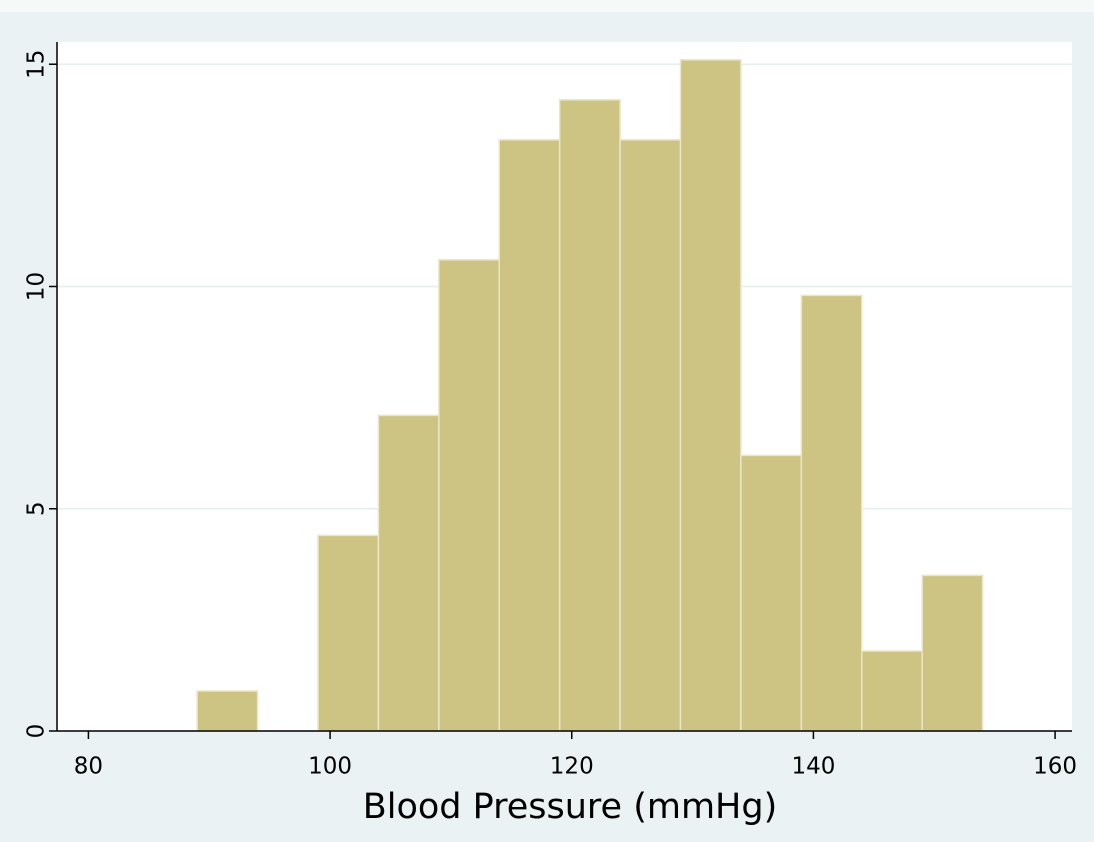  What do you see at coordinates (330, 767) in the screenshot?
I see `x-tick-label: 100` at bounding box center [330, 767].